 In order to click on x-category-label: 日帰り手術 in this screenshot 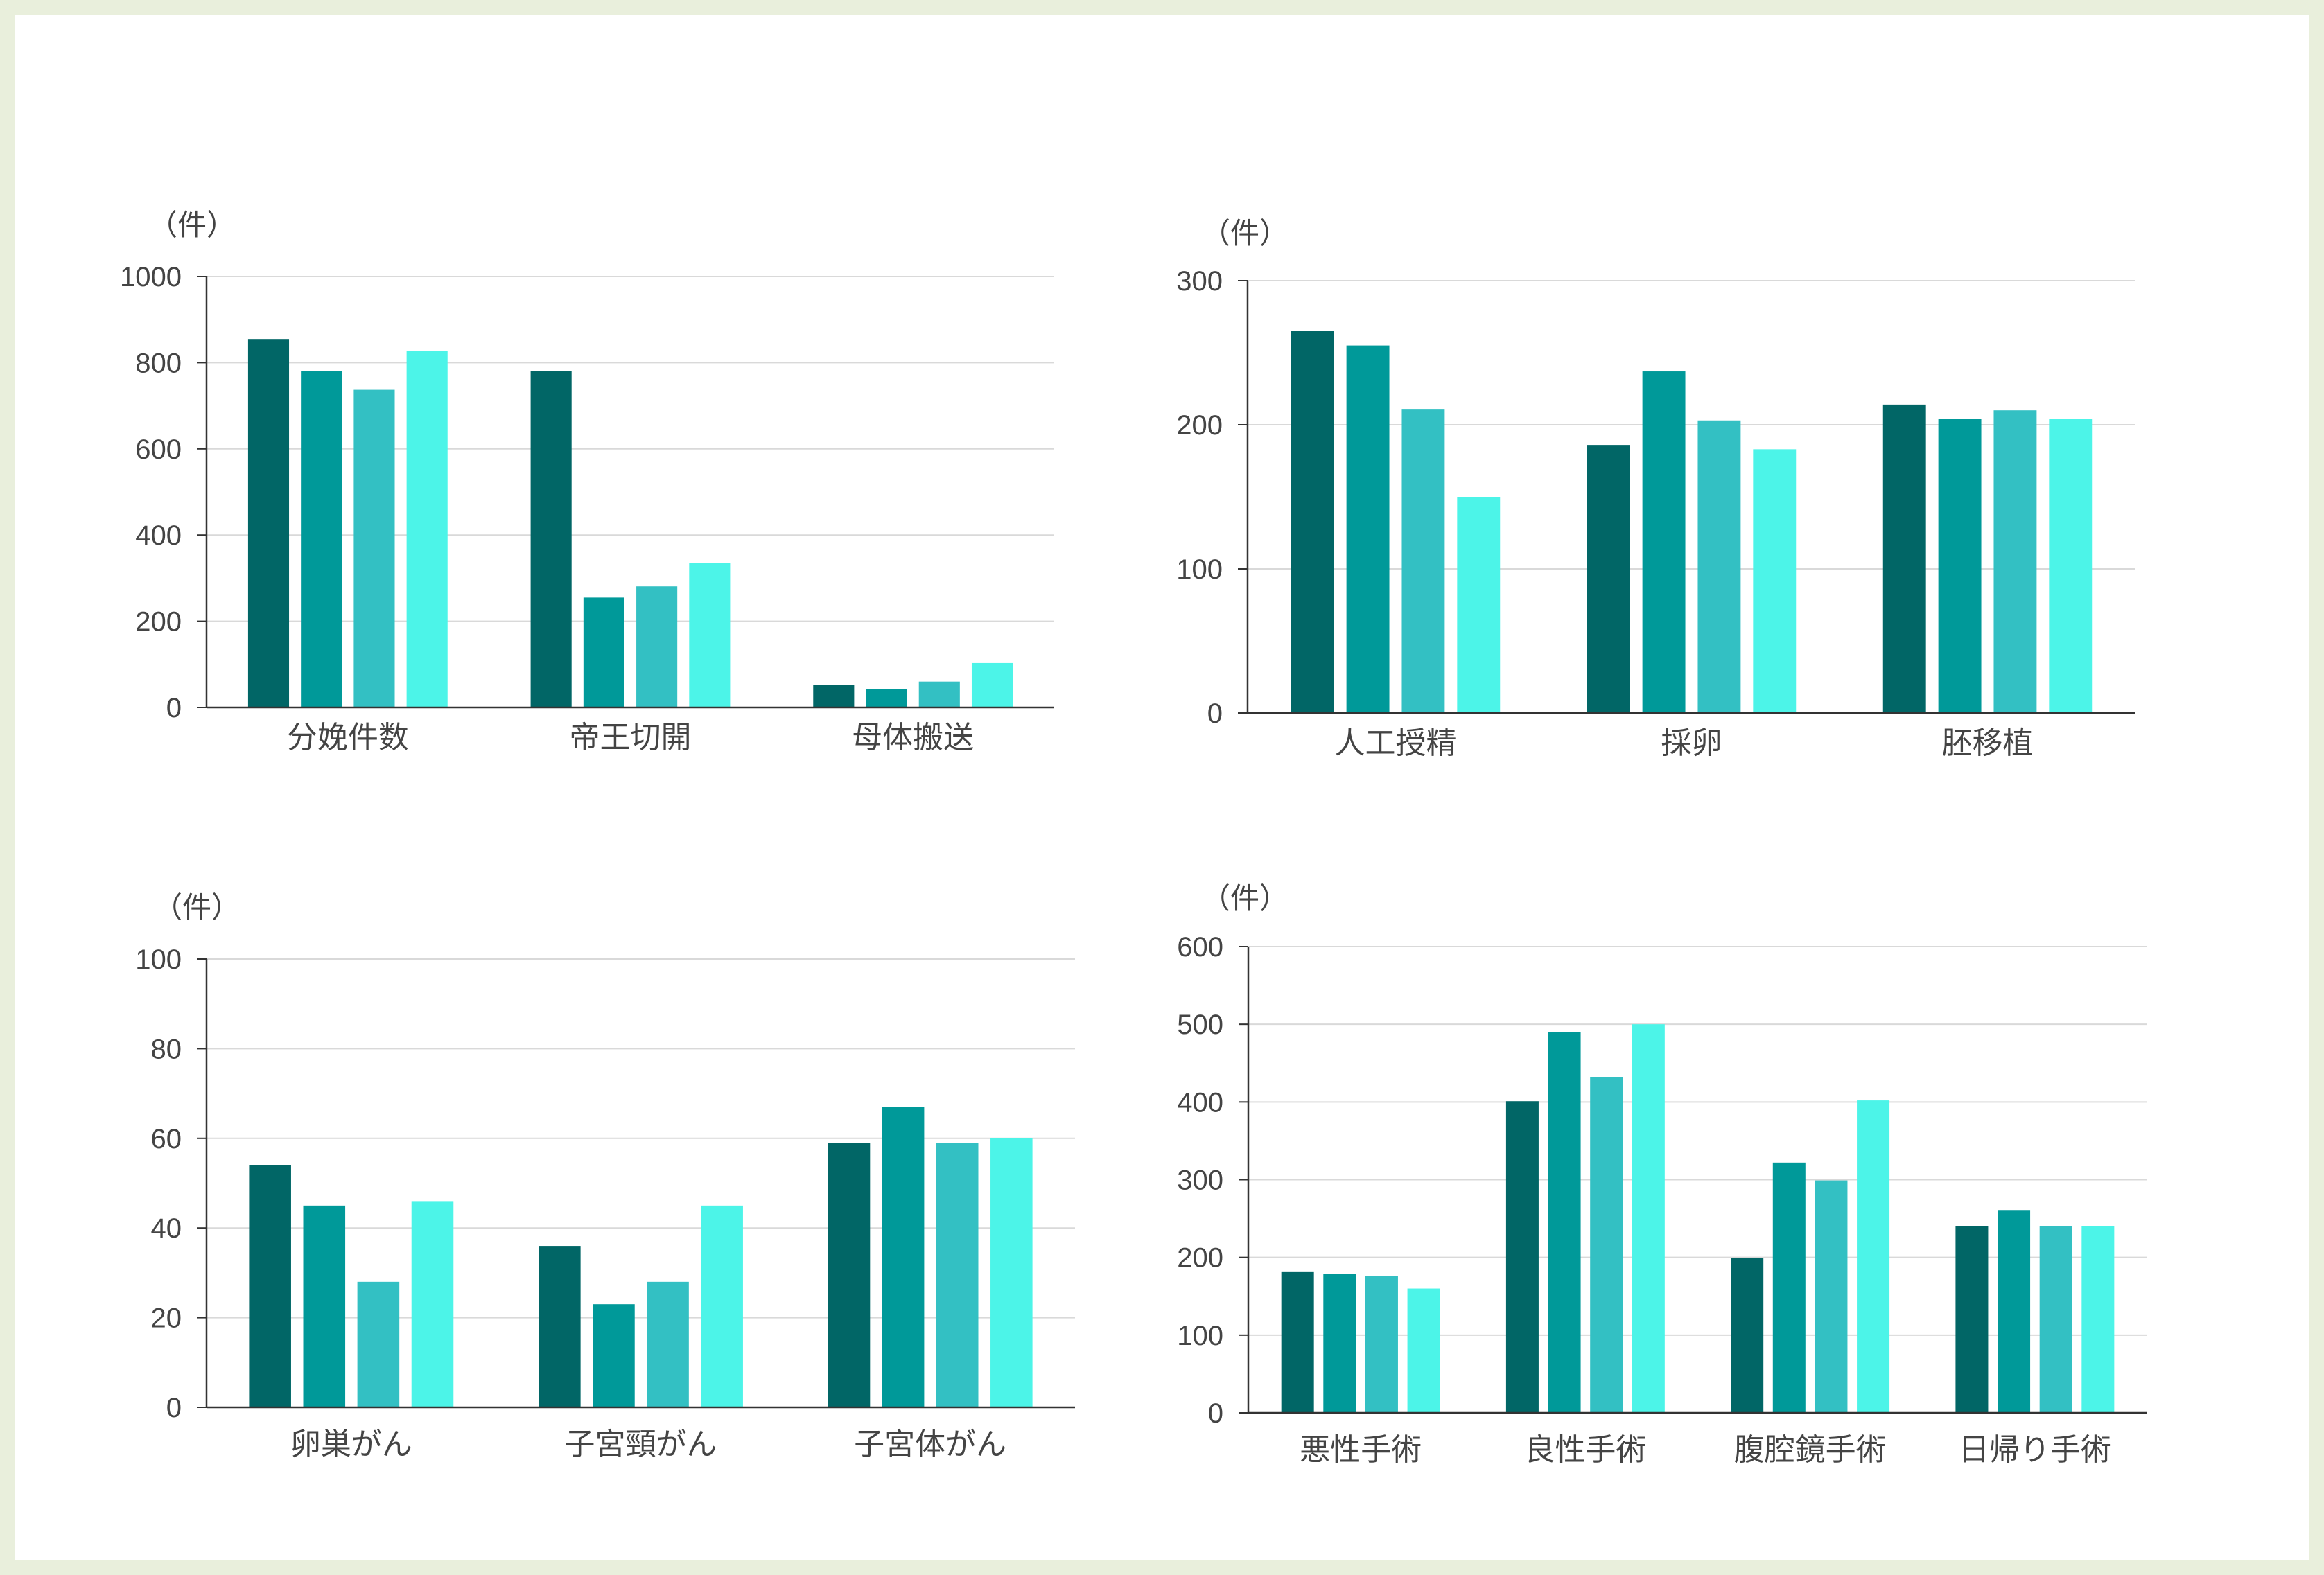, I will do `click(2035, 1450)`.